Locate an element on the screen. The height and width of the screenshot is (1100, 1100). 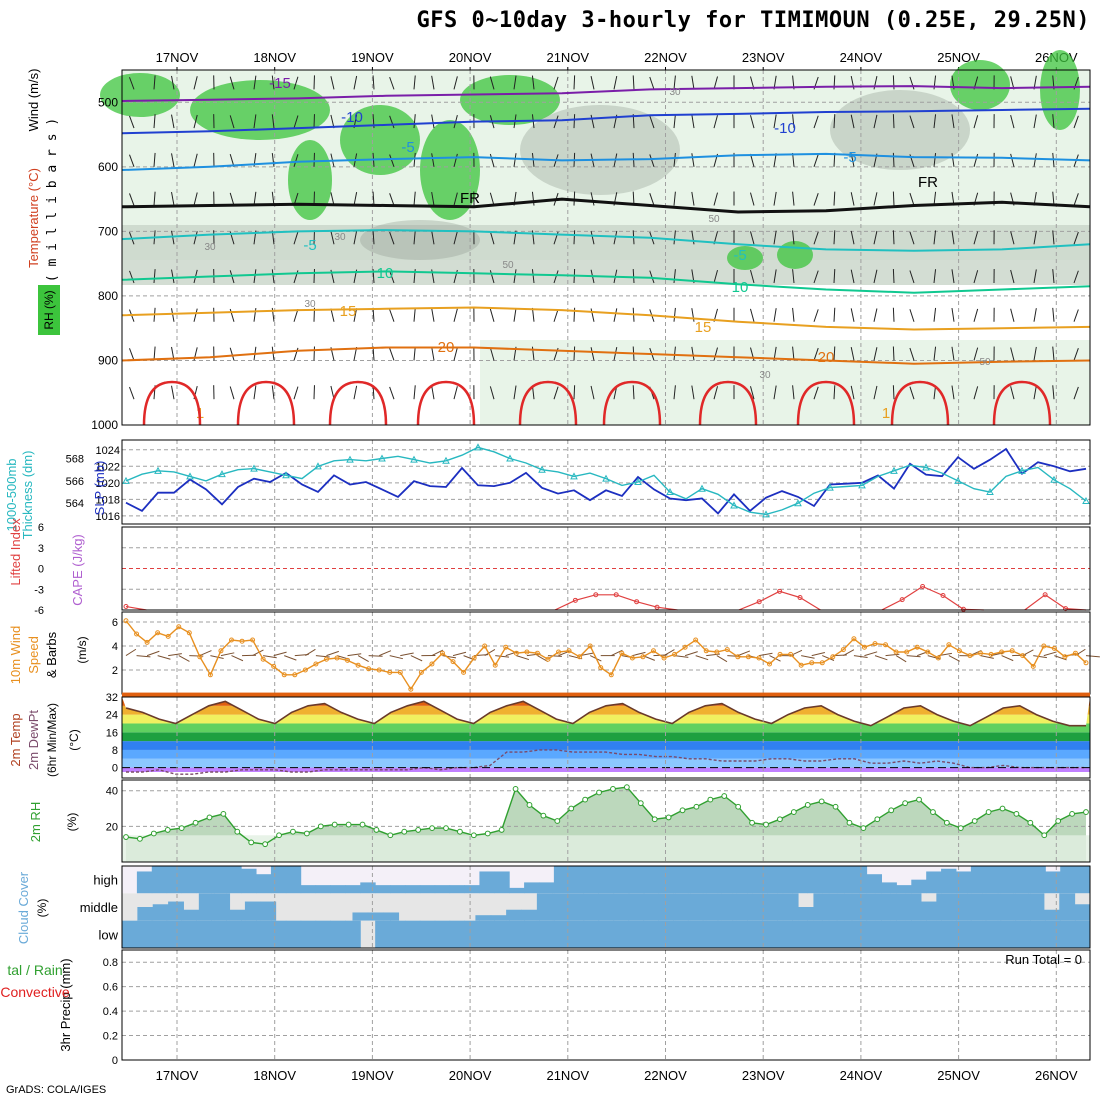
rh-axis-label: RH (%) is located at coordinates (49, 309).